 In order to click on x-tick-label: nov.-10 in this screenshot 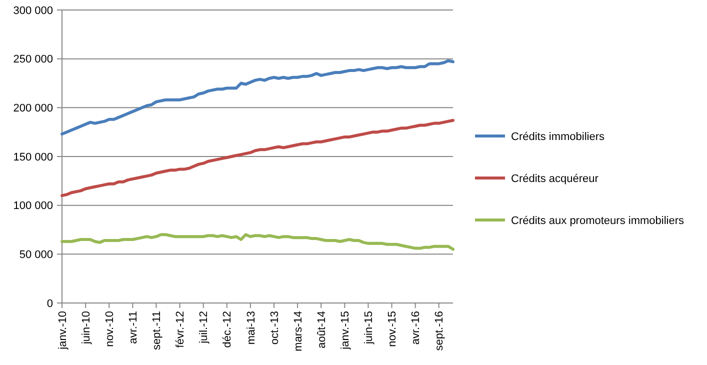, I will do `click(110, 329)`.